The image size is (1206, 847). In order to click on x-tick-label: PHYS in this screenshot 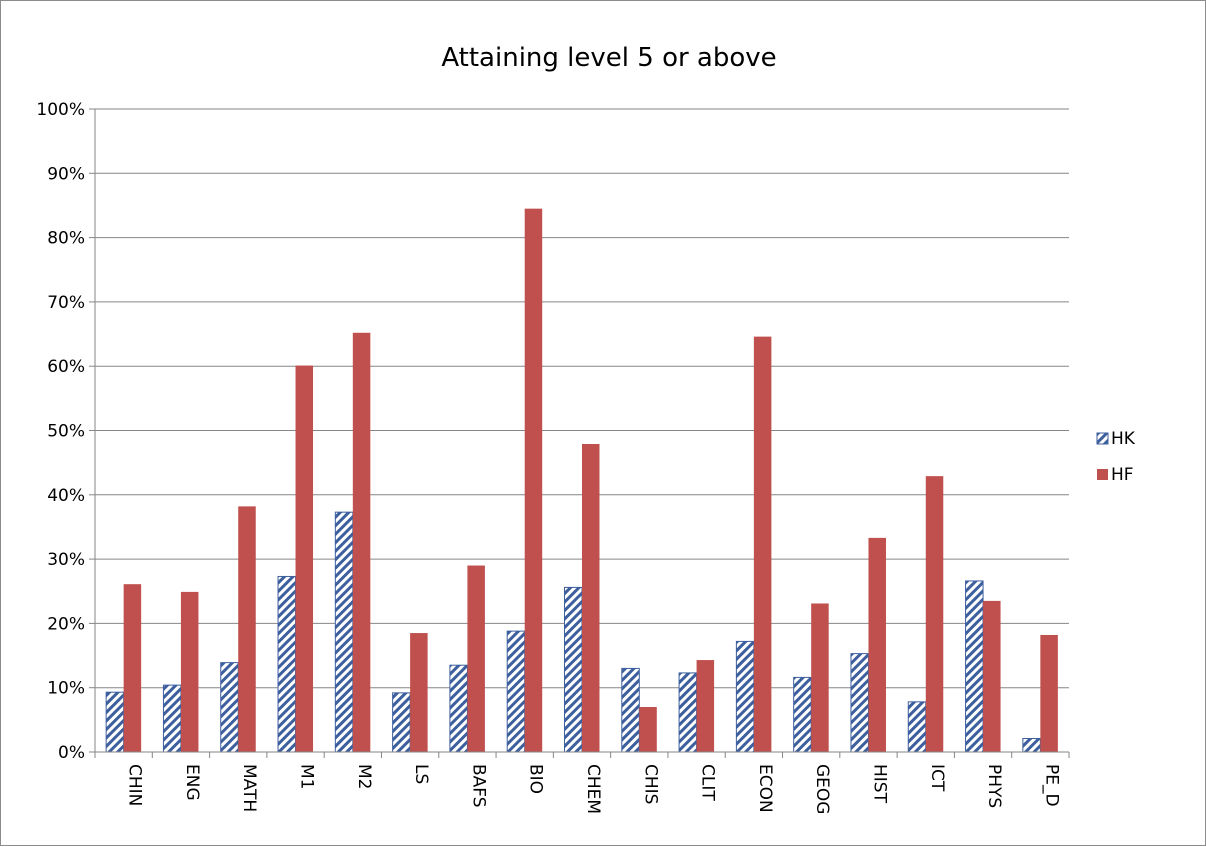, I will do `click(994, 786)`.